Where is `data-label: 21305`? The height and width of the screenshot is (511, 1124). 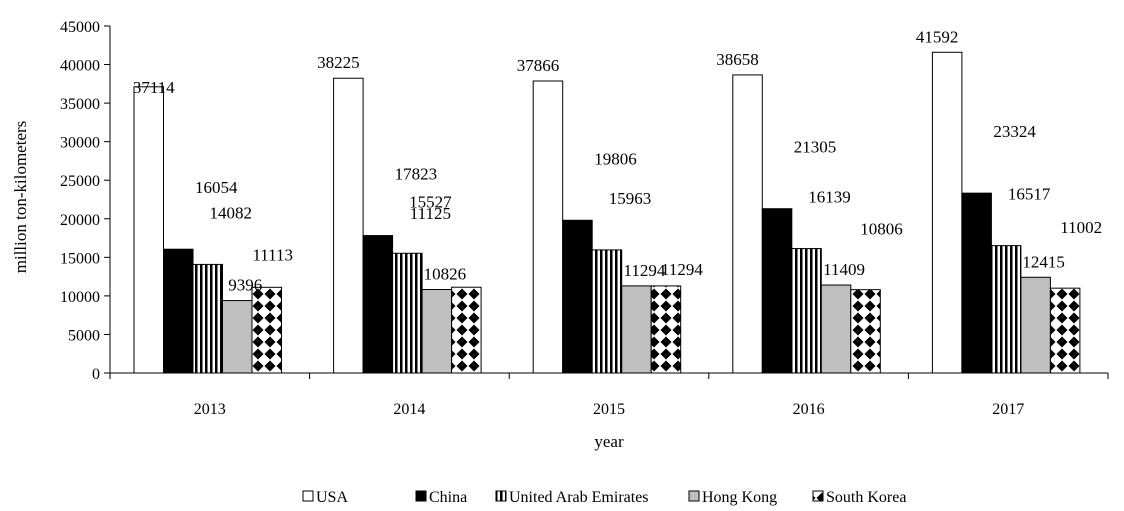 data-label: 21305 is located at coordinates (815, 147).